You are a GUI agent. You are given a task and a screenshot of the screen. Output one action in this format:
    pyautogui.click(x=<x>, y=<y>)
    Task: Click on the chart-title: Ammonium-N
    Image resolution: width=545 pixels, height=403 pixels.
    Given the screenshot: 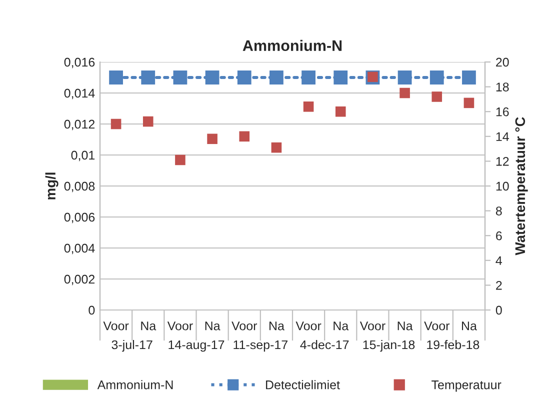 What is the action you would take?
    pyautogui.click(x=292, y=46)
    